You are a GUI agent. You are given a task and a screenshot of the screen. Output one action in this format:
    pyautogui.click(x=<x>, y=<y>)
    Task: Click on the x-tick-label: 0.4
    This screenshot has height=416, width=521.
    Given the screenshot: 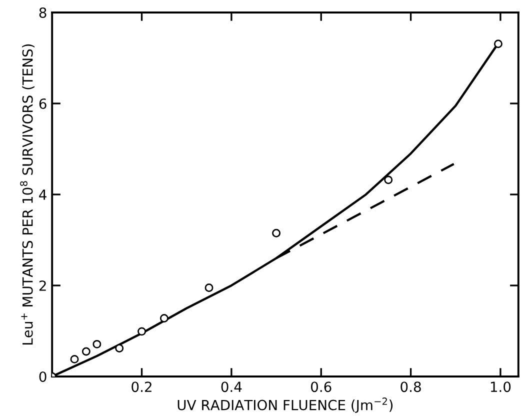 What is the action you would take?
    pyautogui.click(x=231, y=387)
    